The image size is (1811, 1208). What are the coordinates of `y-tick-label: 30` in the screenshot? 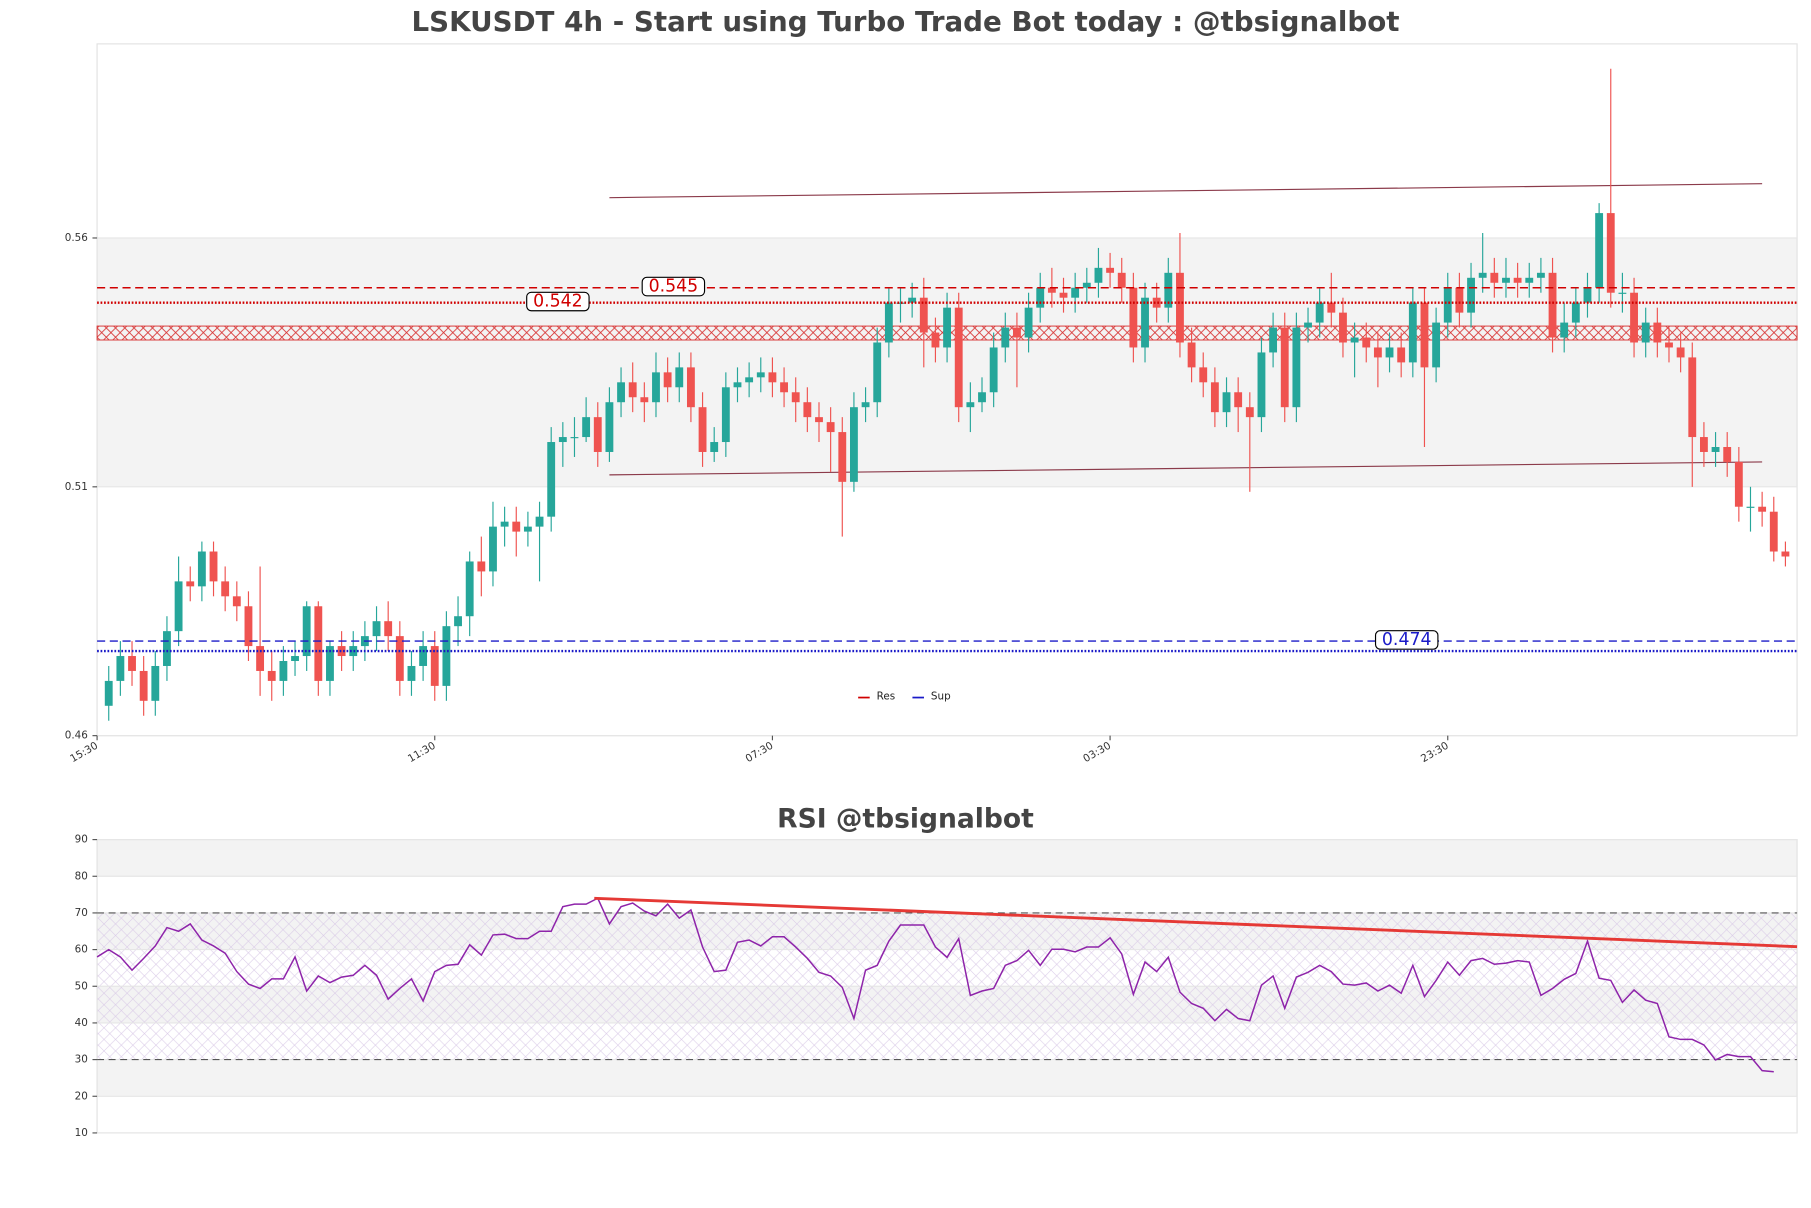 It's located at (81, 1060).